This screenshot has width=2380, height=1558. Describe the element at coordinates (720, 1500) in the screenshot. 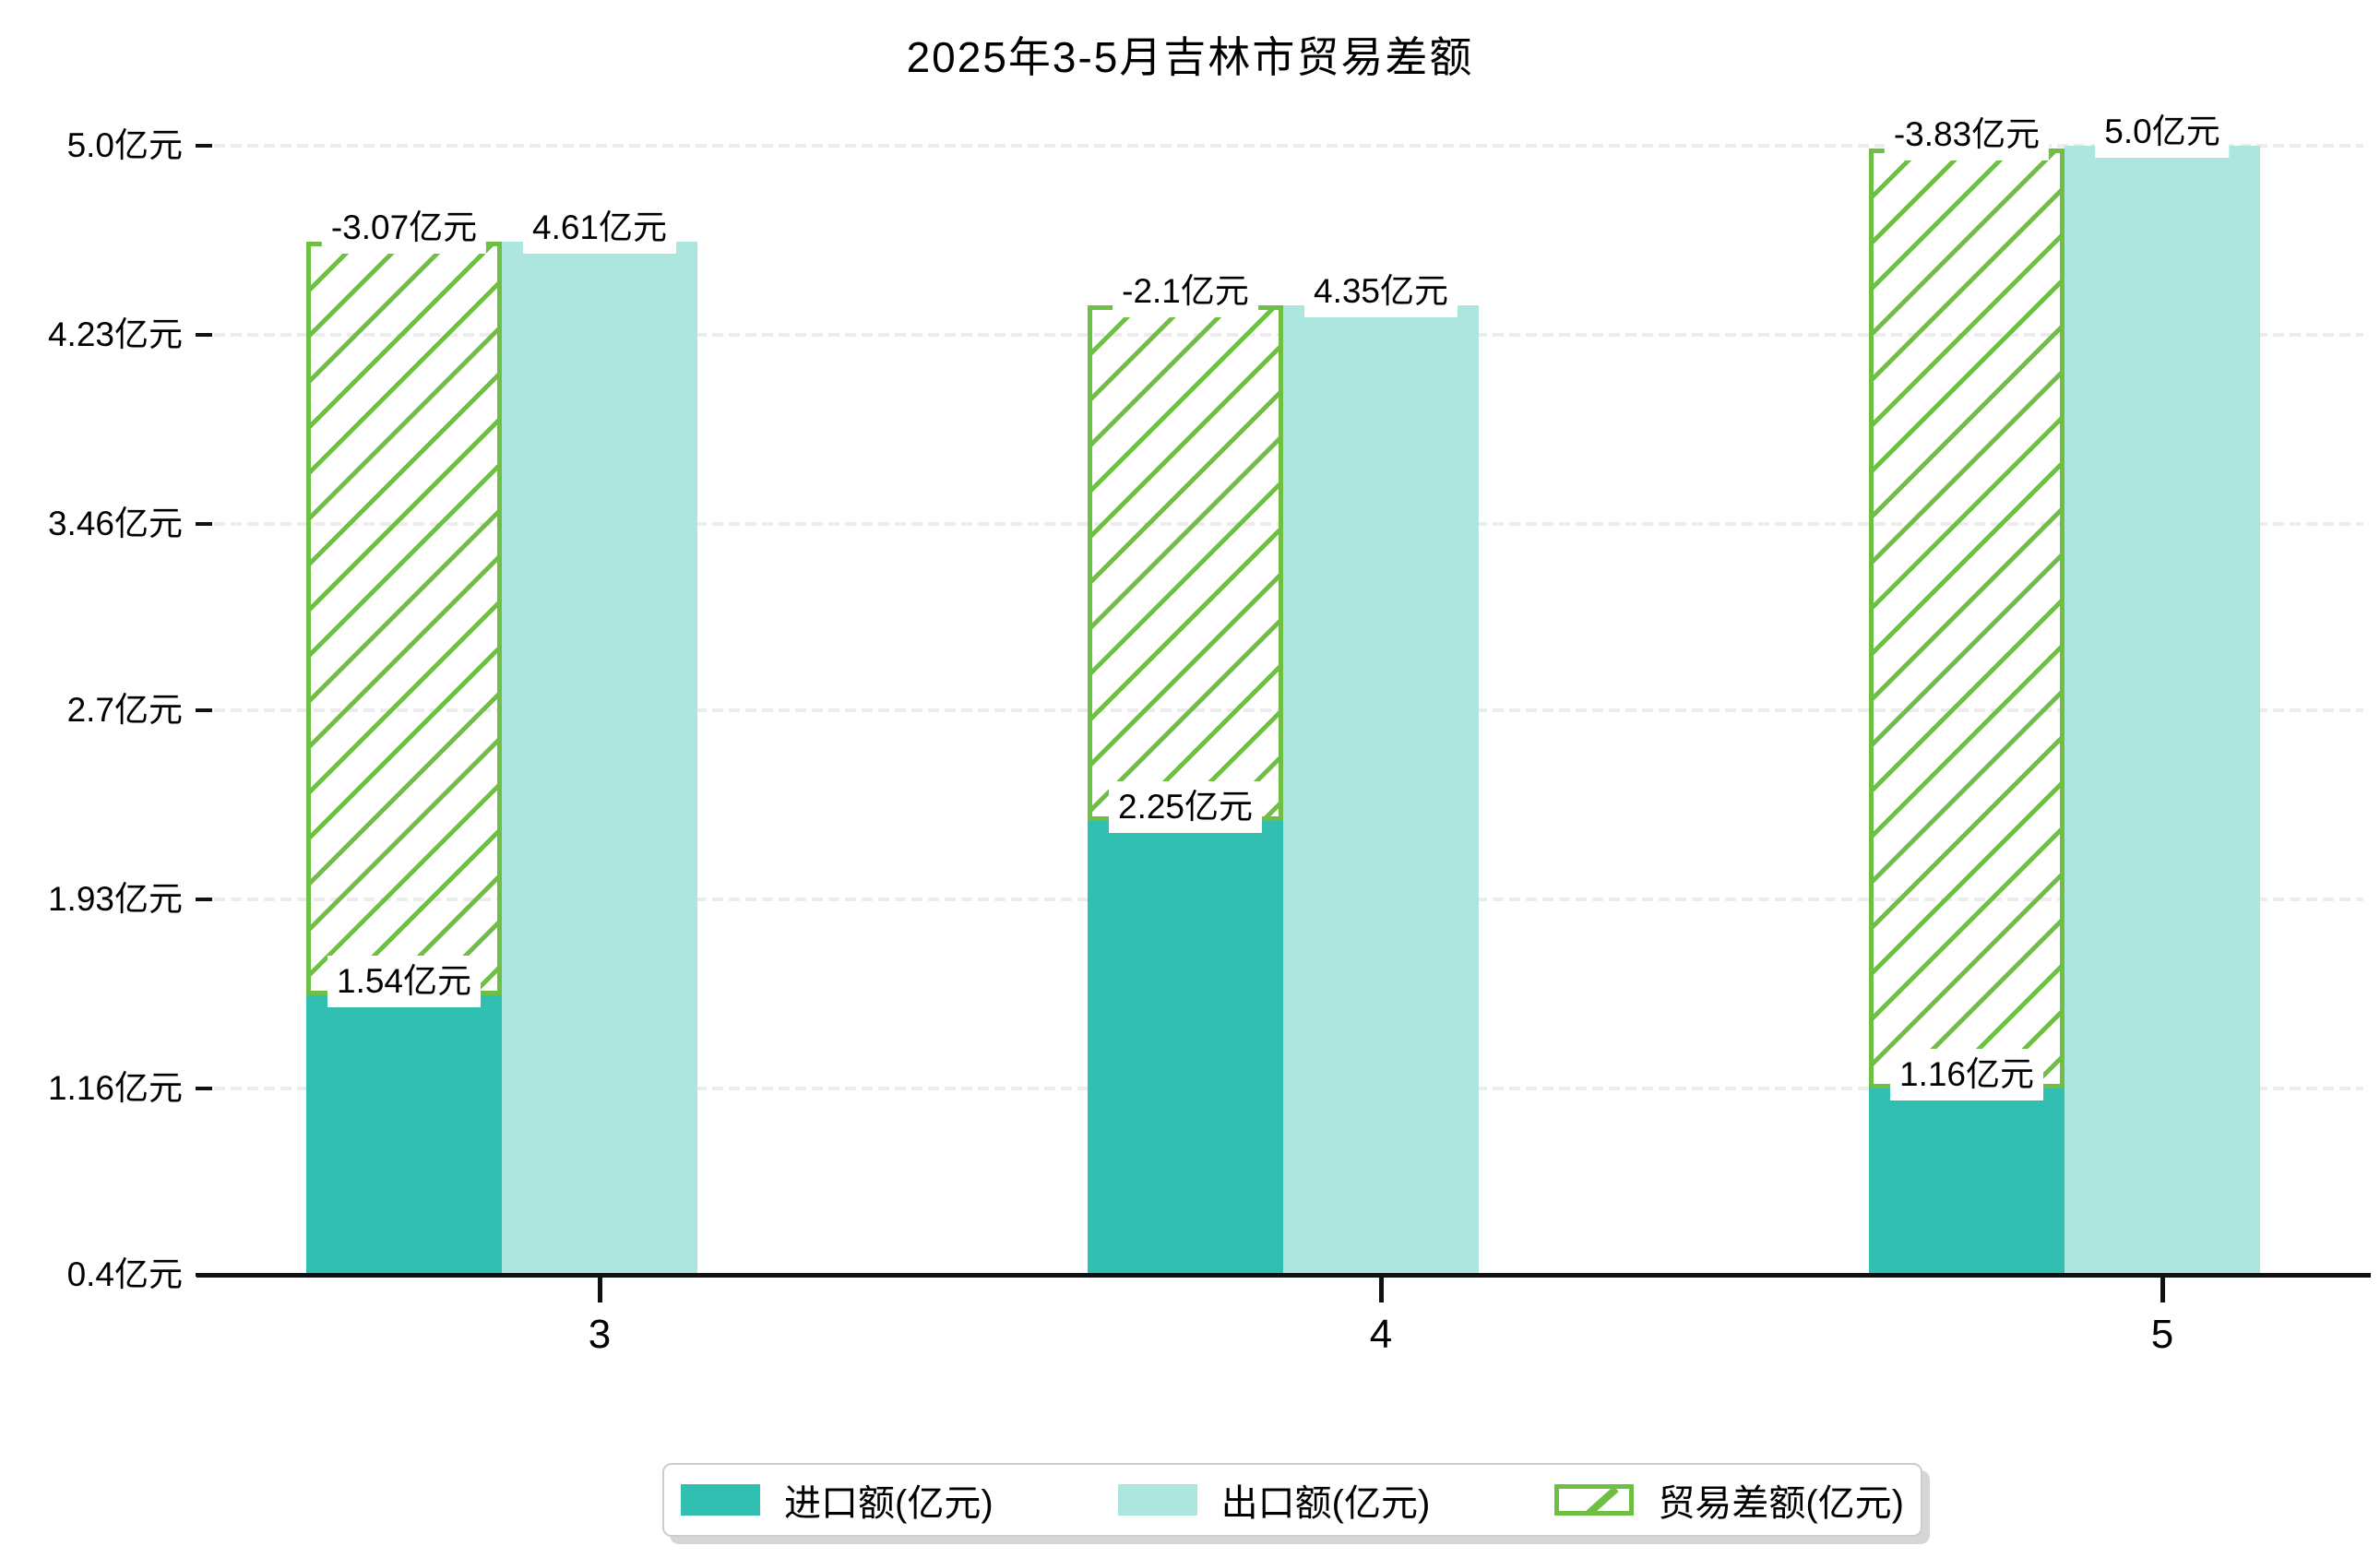

I see `import-swatch-icon` at that location.